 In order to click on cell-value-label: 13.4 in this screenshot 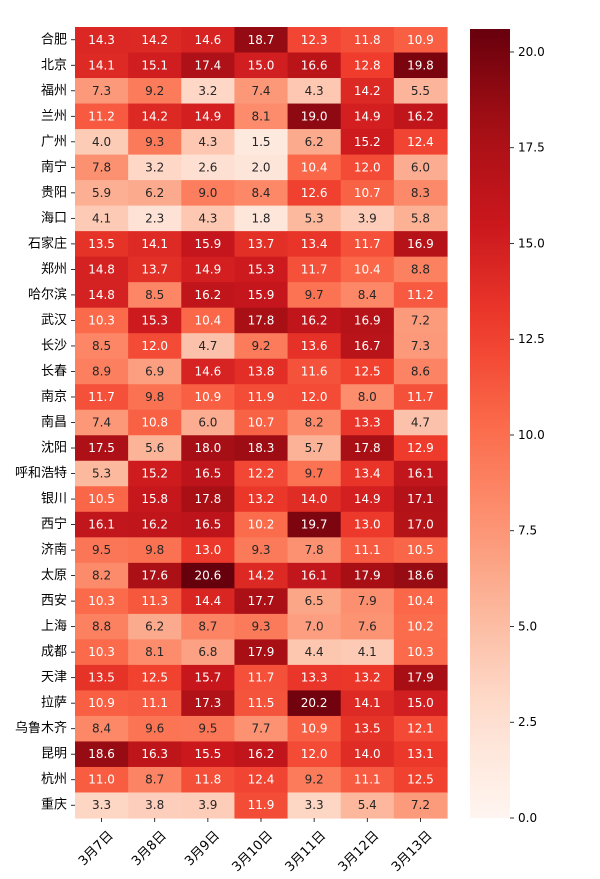, I will do `click(367, 474)`.